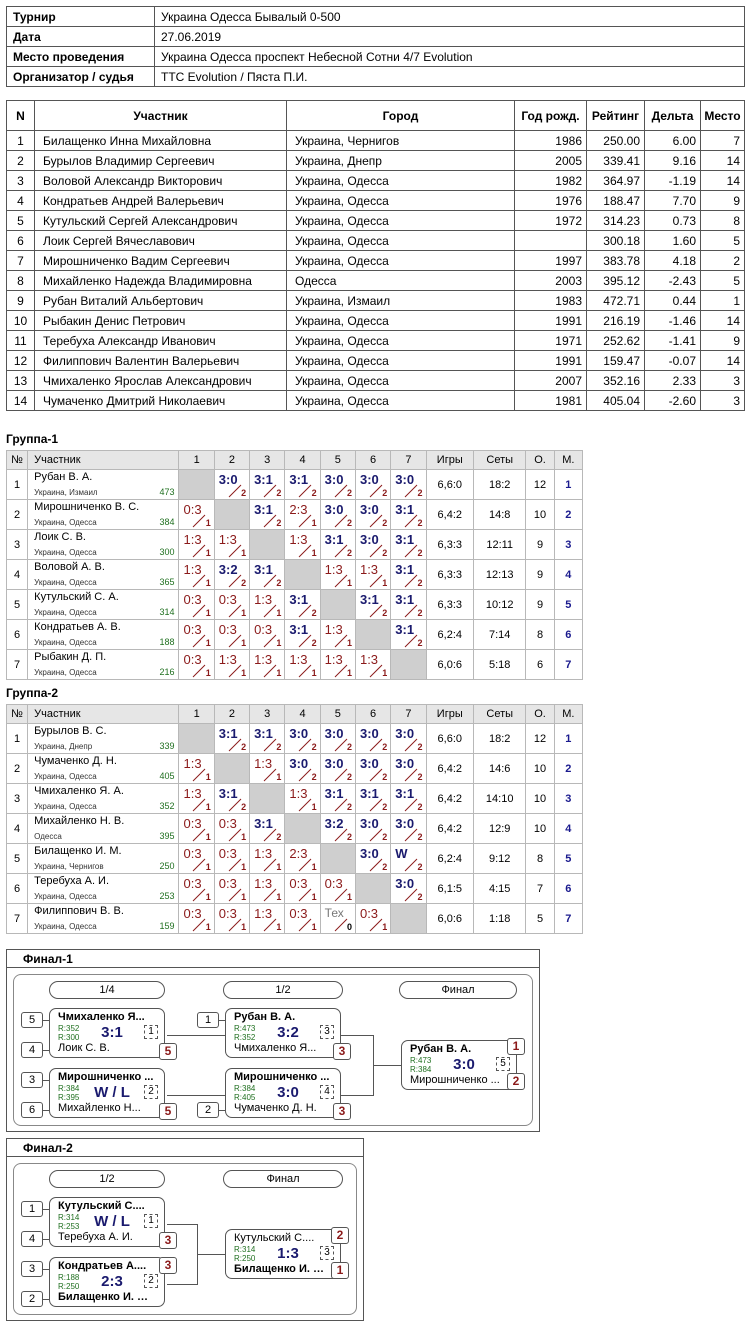 The width and height of the screenshot is (750, 1328). I want to click on row-number: 1, so click(17, 484).